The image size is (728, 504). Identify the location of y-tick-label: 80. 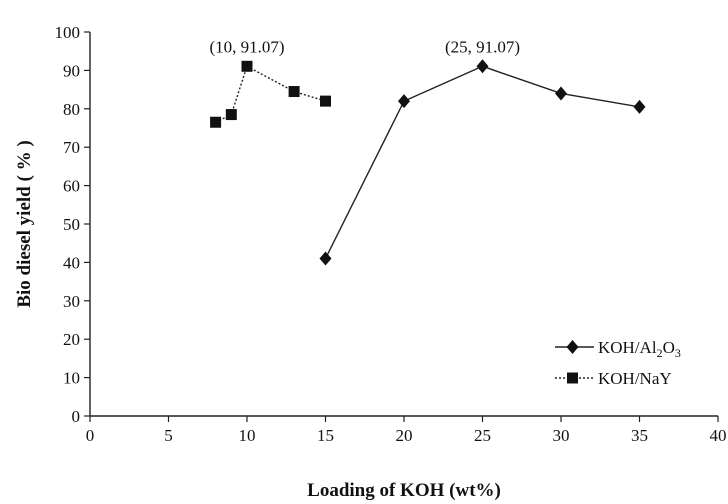
(71, 109).